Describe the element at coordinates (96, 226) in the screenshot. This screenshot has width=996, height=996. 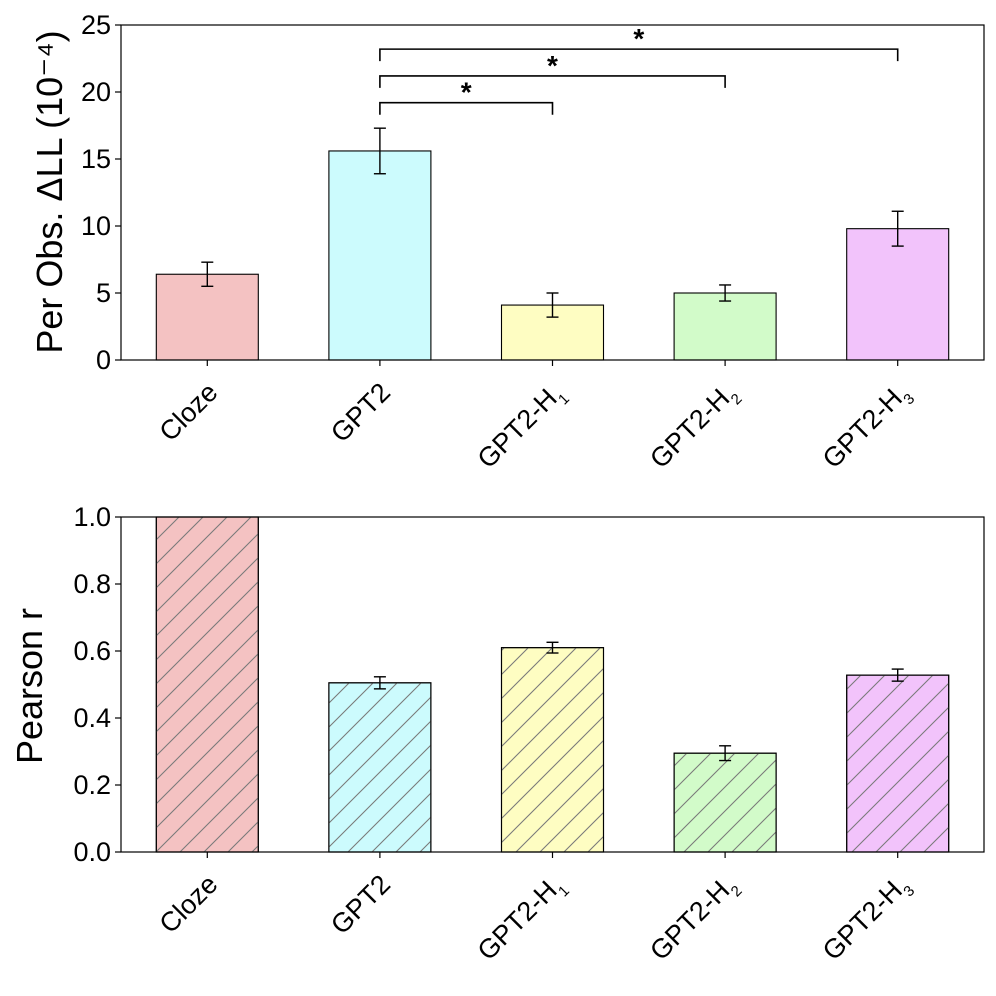
I see `delta-ll-y-tick-label: 10` at that location.